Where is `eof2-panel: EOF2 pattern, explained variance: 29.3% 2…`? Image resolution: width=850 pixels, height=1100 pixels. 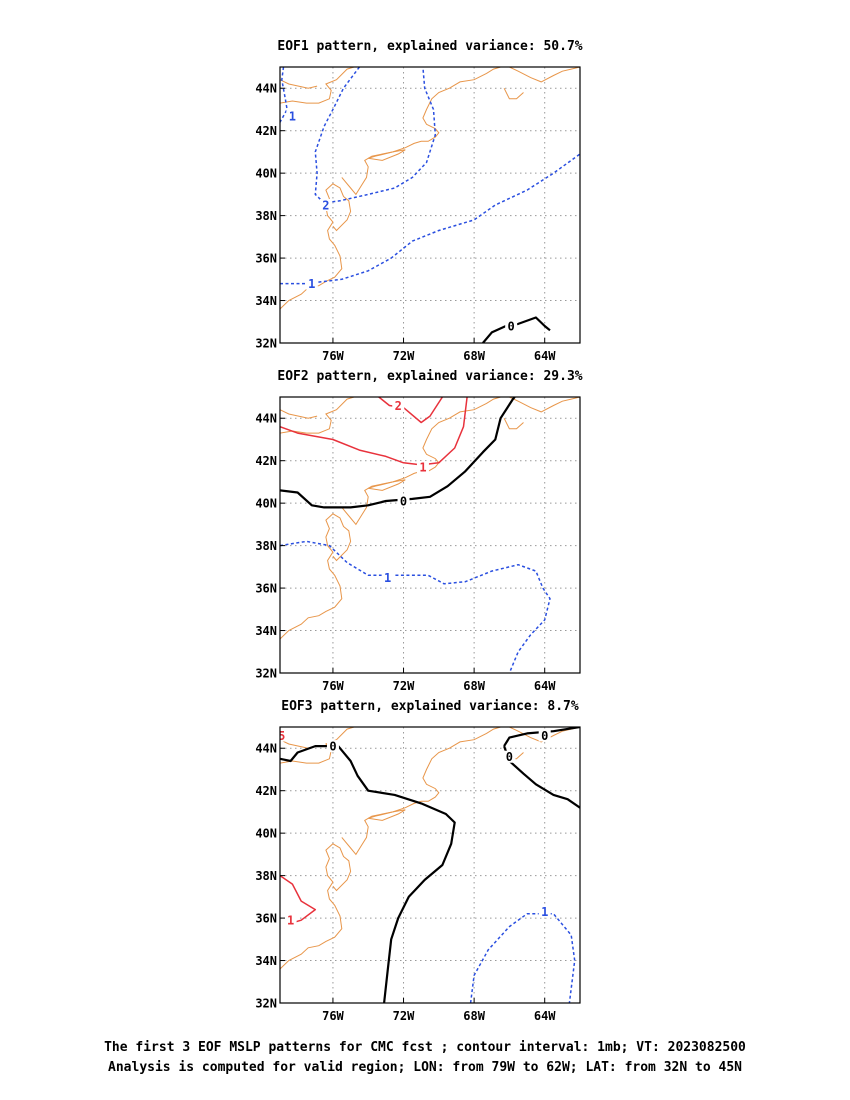
eof2-panel: EOF2 pattern, explained variance: 29.3% 2… is located at coordinates (418, 531).